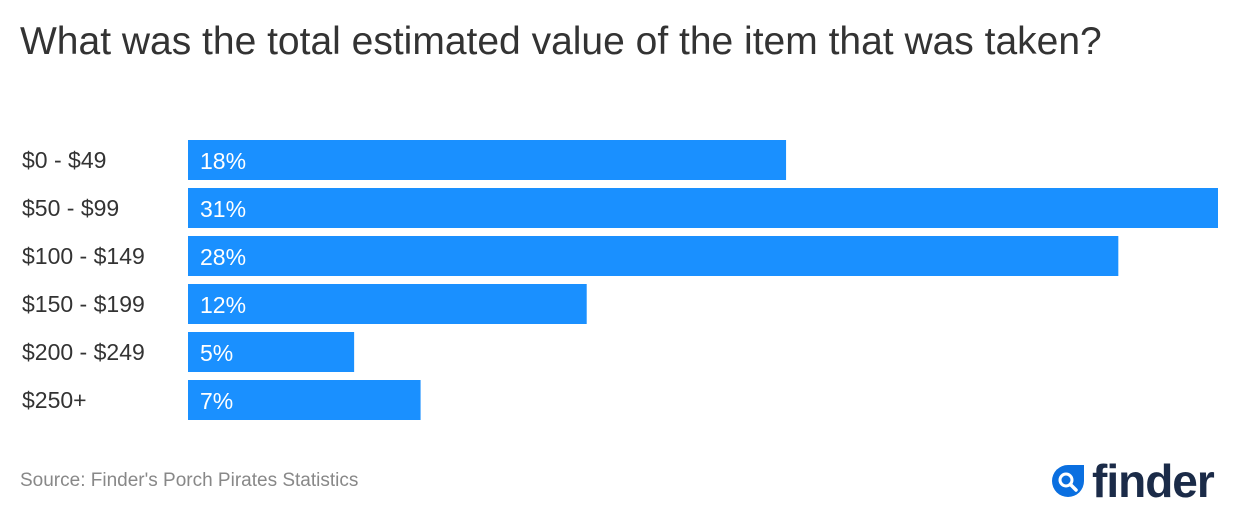 The height and width of the screenshot is (526, 1240). I want to click on value-label: 12%, so click(223, 305).